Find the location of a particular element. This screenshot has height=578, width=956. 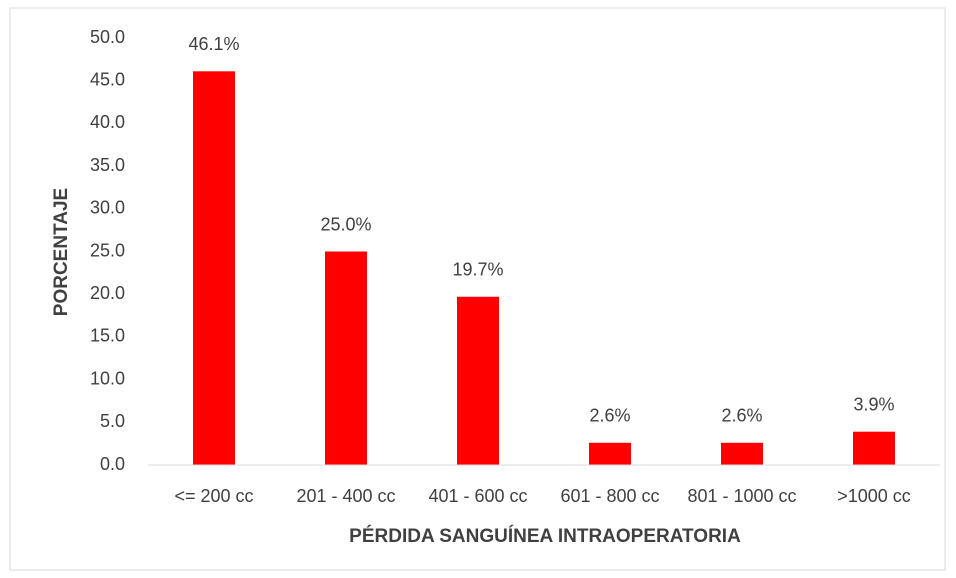

y-tick-label: 25.0 is located at coordinates (107, 250).